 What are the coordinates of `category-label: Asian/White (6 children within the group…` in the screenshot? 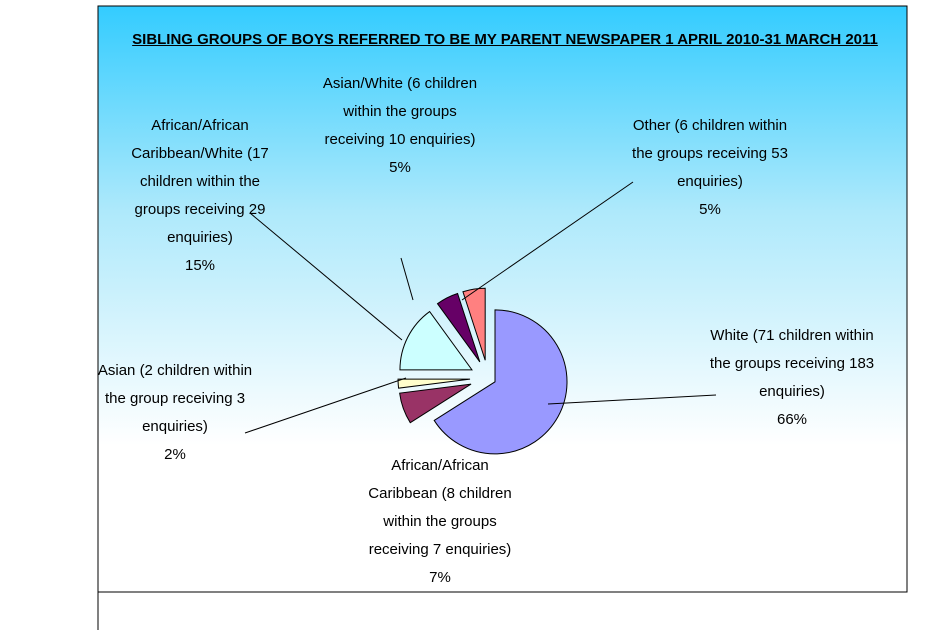 It's located at (400, 111).